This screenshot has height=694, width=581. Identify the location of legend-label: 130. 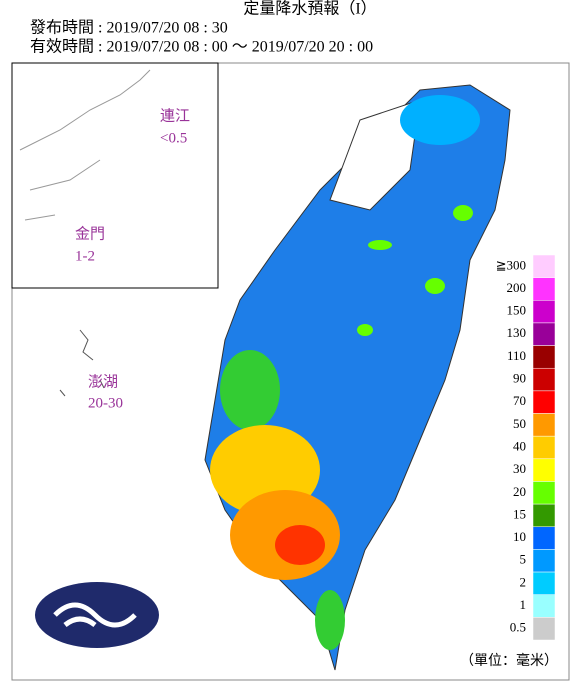
(517, 332).